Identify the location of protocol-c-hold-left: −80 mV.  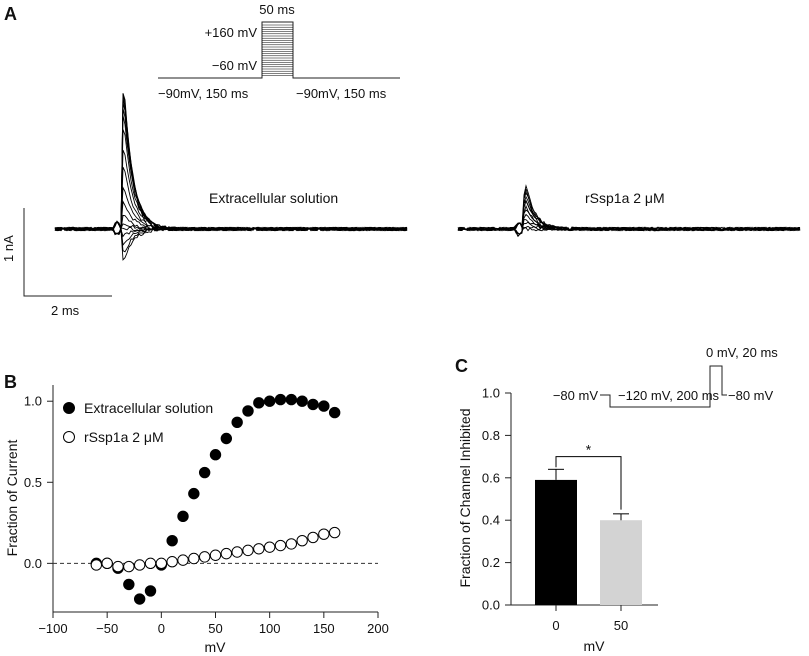
(575, 395).